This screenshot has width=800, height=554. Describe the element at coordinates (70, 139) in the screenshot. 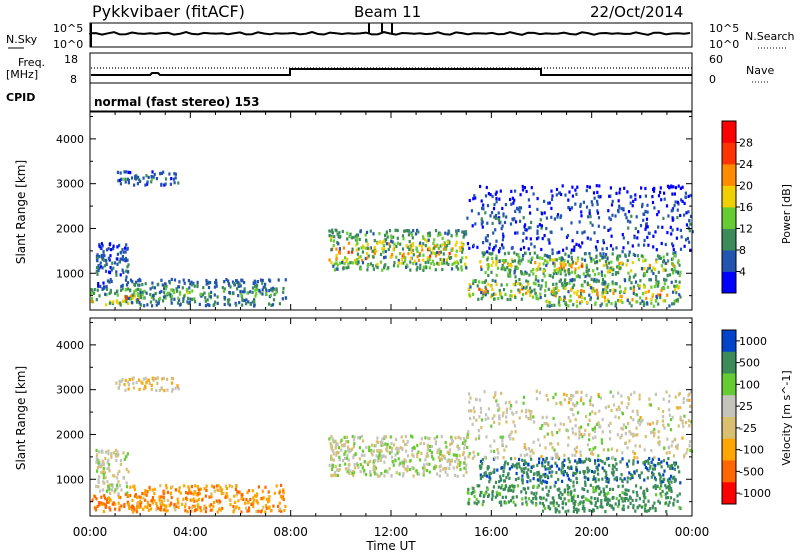

I see `y-tick-label: 4000` at that location.